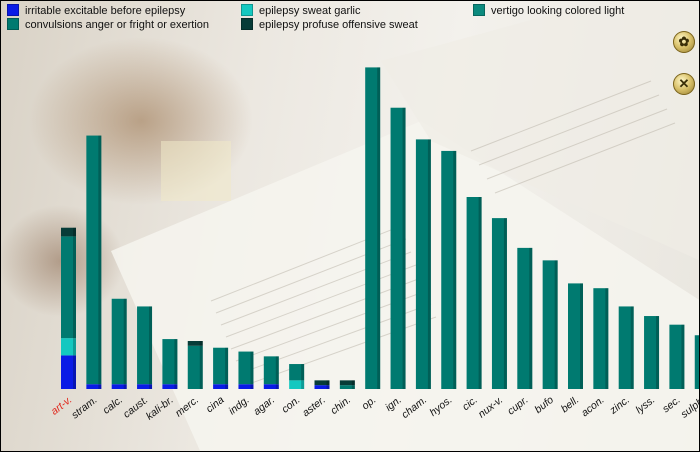 This screenshot has height=452, width=700. Describe the element at coordinates (548, 11) in the screenshot. I see `legend-item: vertigo looking colored light` at that location.